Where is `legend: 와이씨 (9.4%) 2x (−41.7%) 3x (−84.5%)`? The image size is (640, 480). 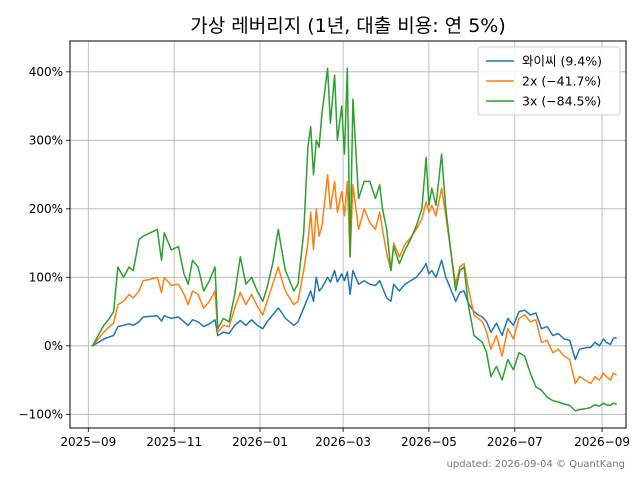 legend: 와이씨 (9.4%) 2x (−41.7%) 3x (−84.5%) is located at coordinates (549, 81).